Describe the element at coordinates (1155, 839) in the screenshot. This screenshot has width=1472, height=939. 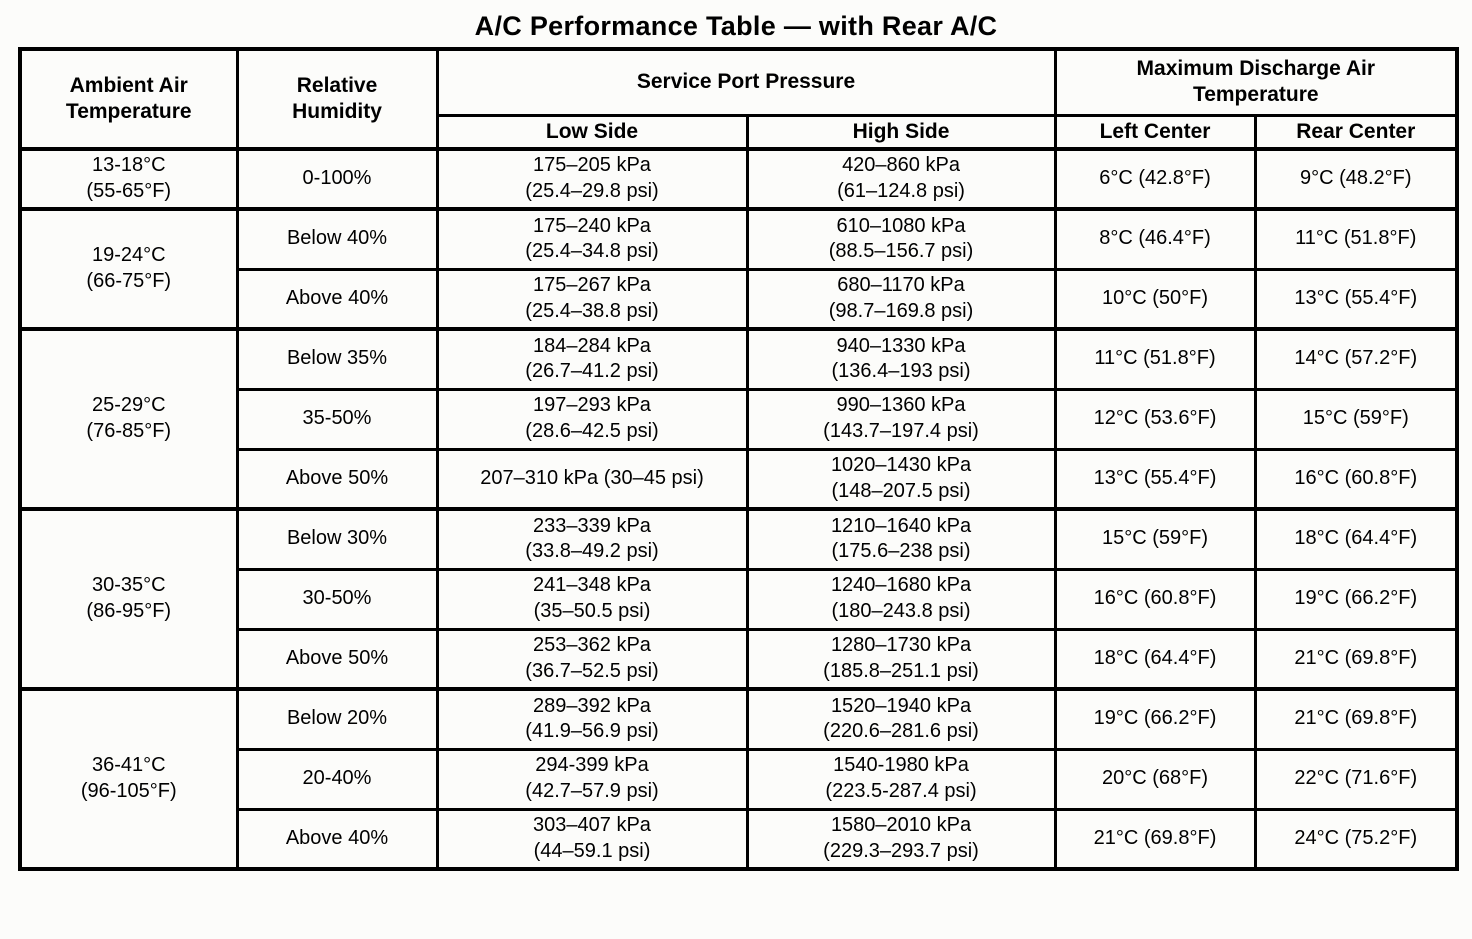
I see `left-center-temperature-cell: 21°C (69.8°F)` at that location.